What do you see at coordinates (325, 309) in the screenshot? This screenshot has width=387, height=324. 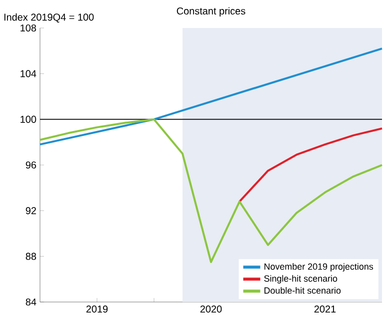 I see `x-tick-label: 2021` at bounding box center [325, 309].